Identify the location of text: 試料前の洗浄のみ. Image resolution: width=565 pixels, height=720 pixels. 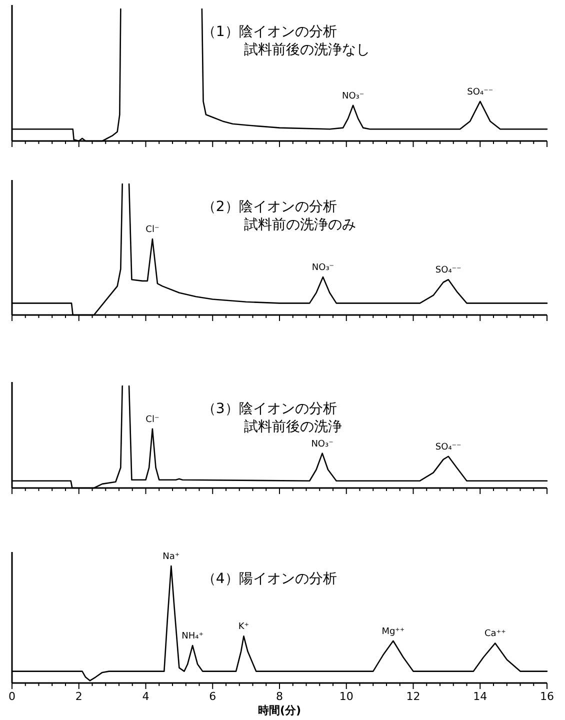
(300, 225).